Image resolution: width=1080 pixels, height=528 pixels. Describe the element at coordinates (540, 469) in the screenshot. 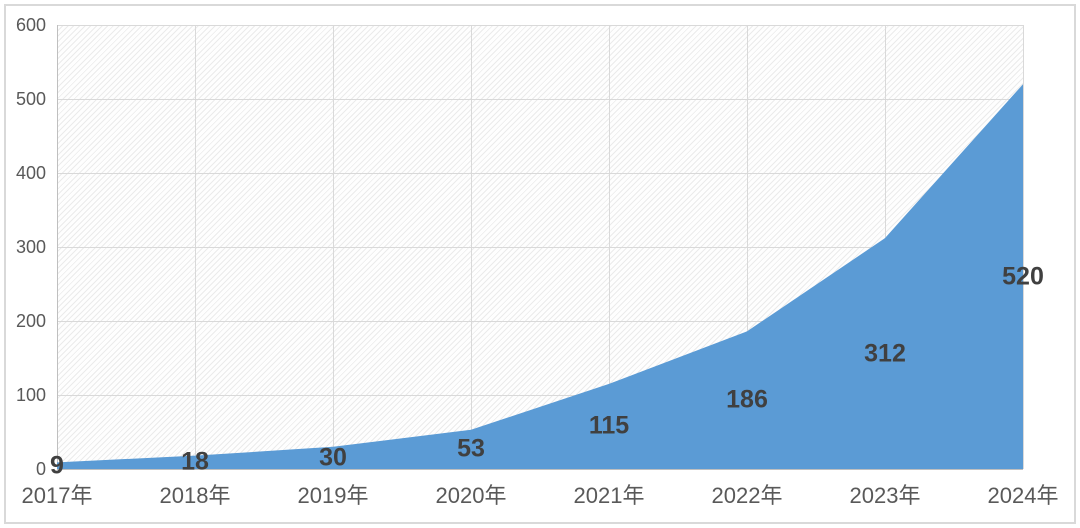

I see `x-axis-line` at that location.